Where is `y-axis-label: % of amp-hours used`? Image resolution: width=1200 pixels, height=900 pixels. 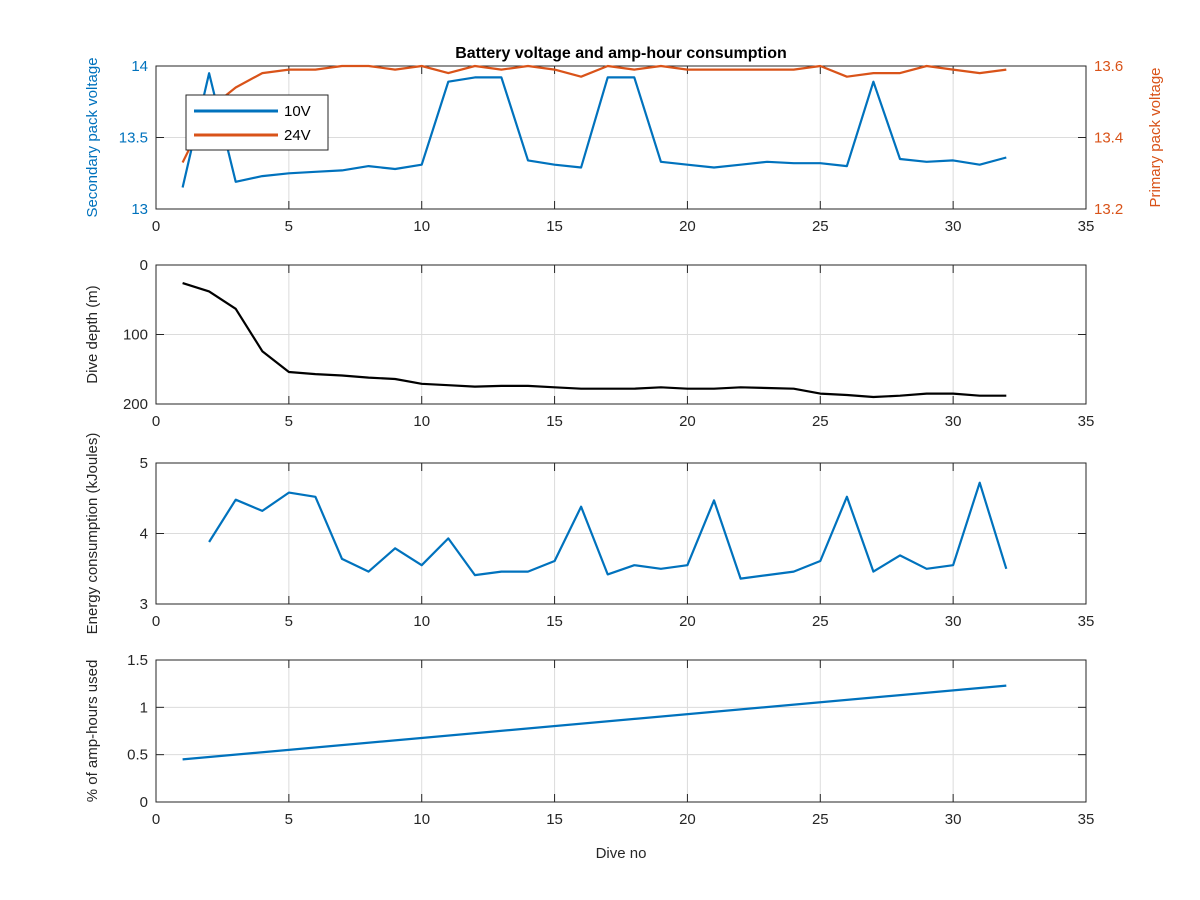
y-axis-label: % of amp-hours used is located at coordinates (92, 731).